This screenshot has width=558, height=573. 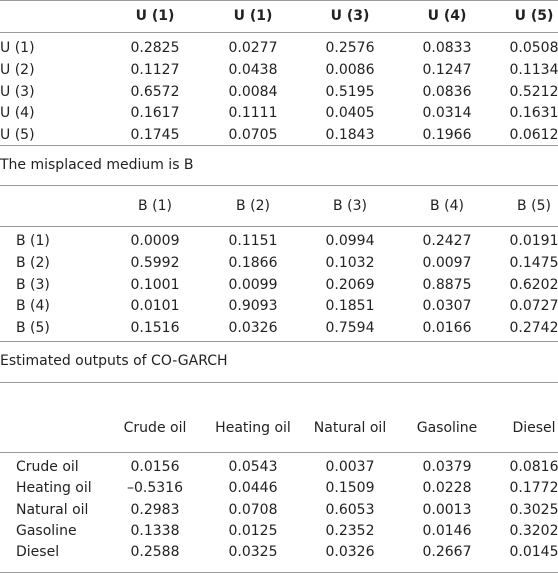 What do you see at coordinates (114, 361) in the screenshot?
I see `section-caption: Estimated outputs of CO-GARCH` at bounding box center [114, 361].